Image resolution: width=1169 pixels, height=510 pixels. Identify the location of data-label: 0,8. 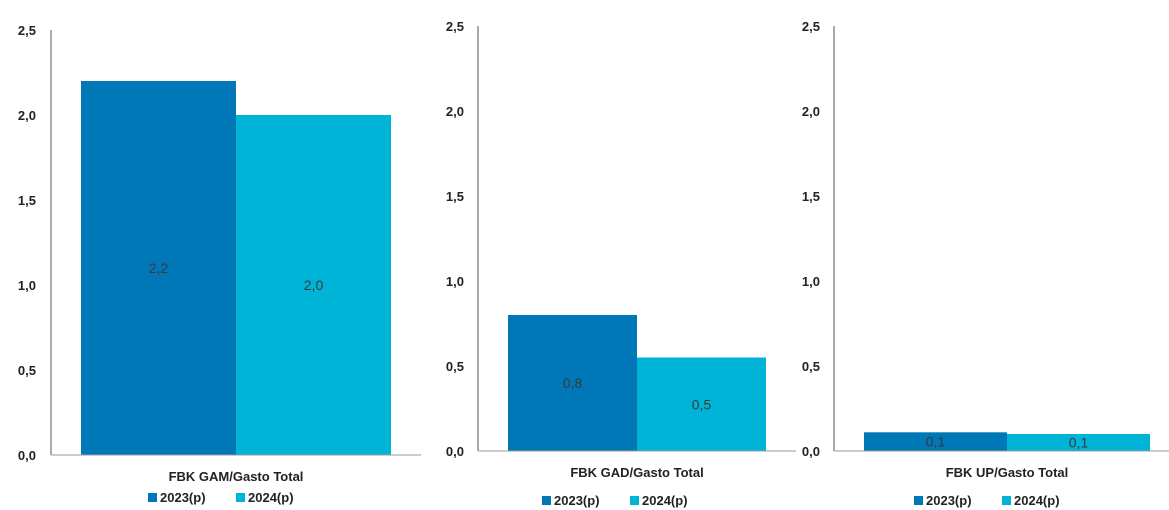
(573, 383).